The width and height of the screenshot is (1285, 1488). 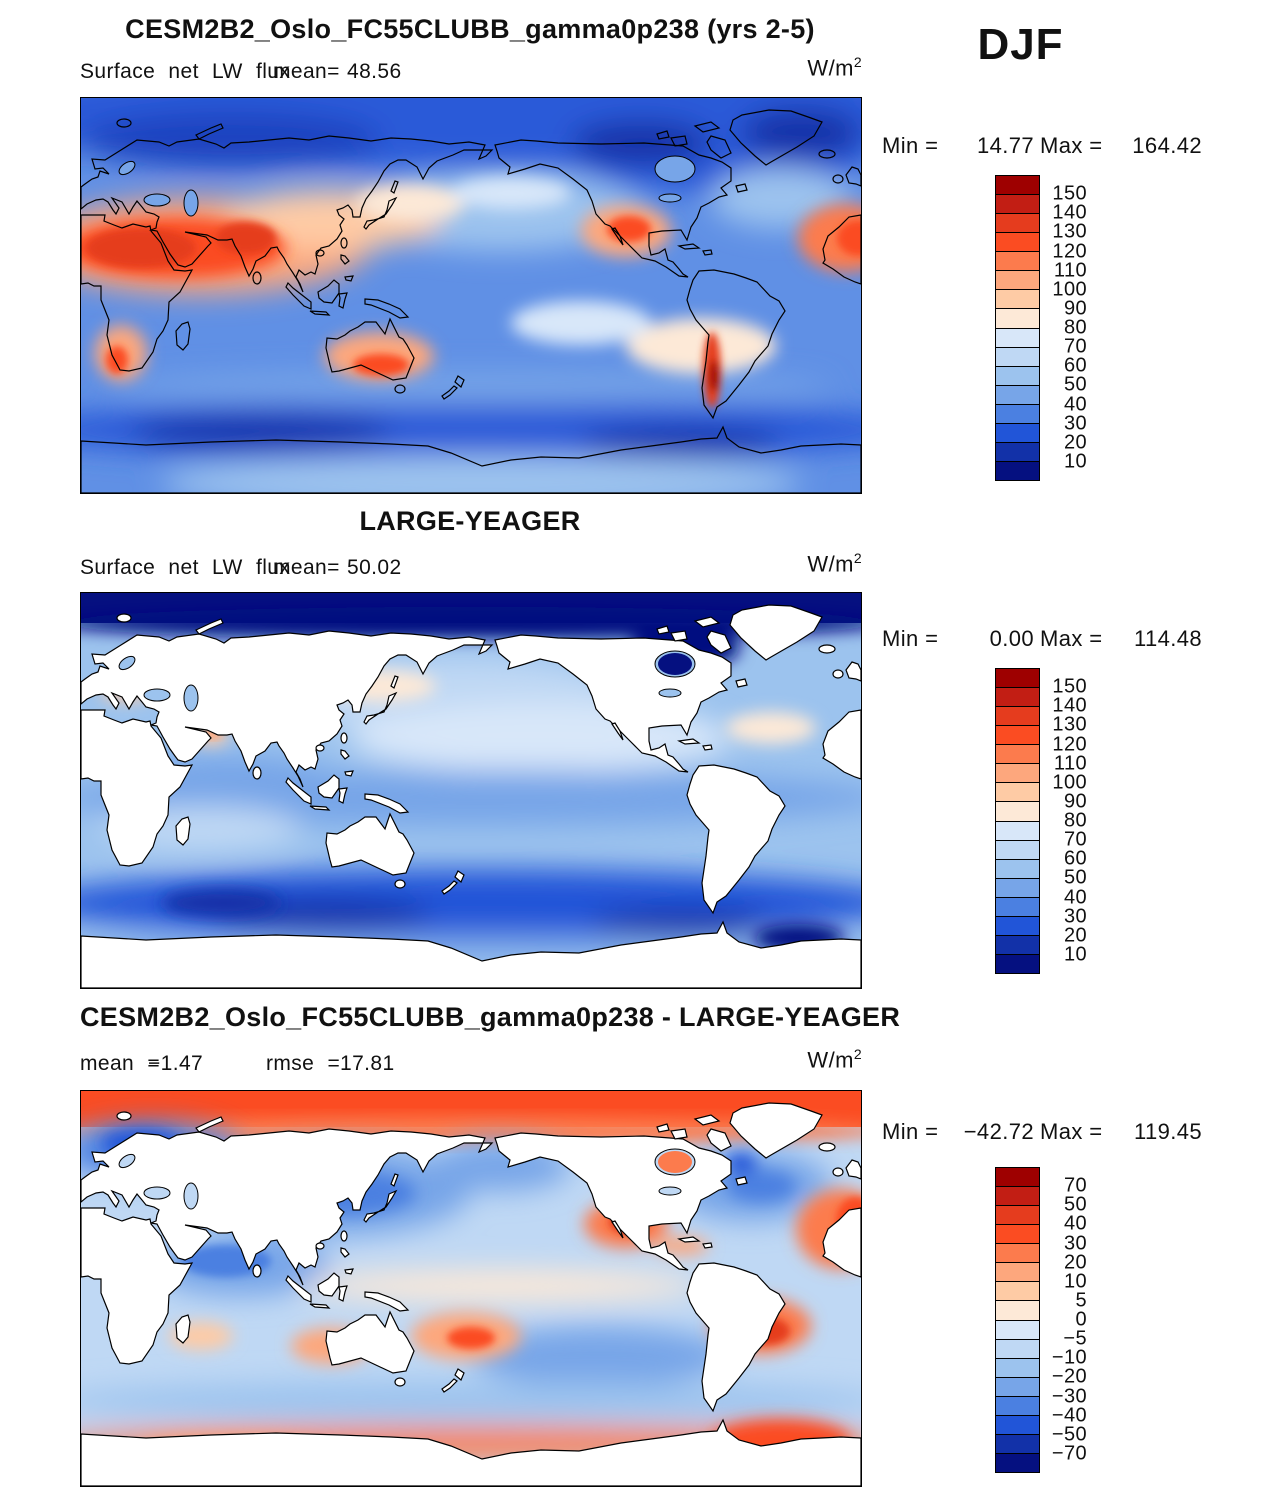 What do you see at coordinates (1081, 1300) in the screenshot?
I see `colorbar-tick-label: 5` at bounding box center [1081, 1300].